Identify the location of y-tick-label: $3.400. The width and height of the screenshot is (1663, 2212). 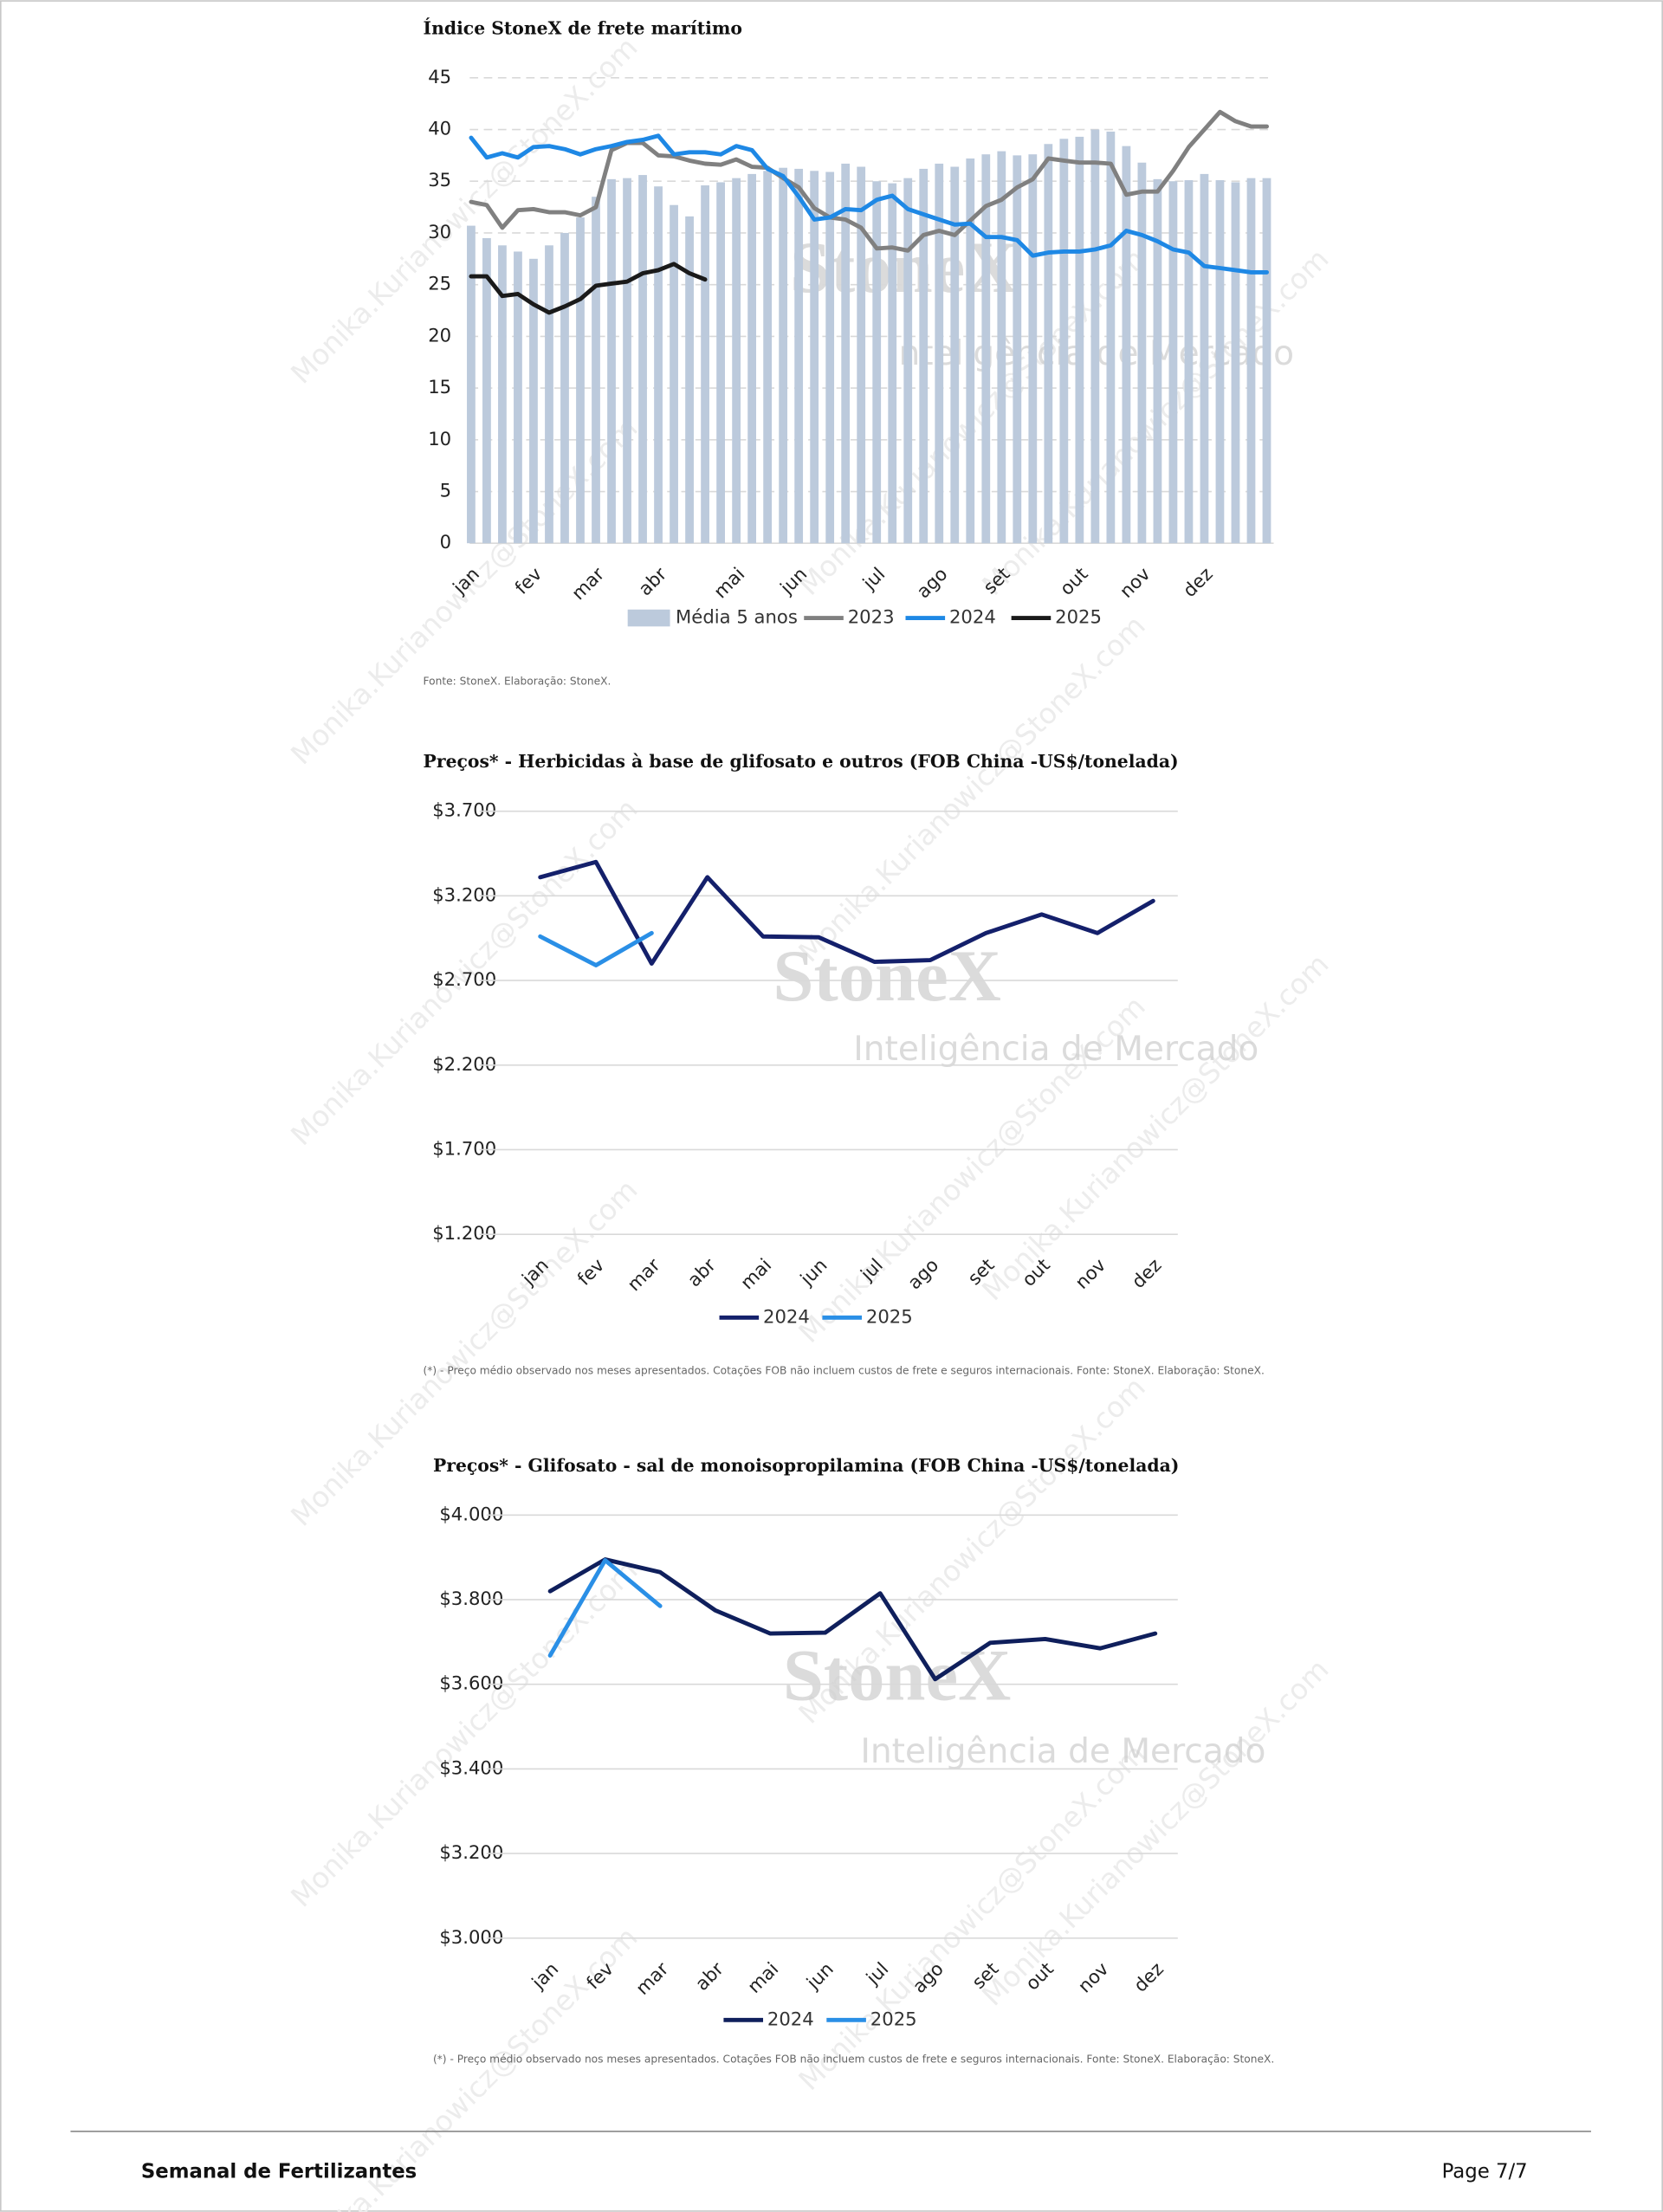
(471, 1767).